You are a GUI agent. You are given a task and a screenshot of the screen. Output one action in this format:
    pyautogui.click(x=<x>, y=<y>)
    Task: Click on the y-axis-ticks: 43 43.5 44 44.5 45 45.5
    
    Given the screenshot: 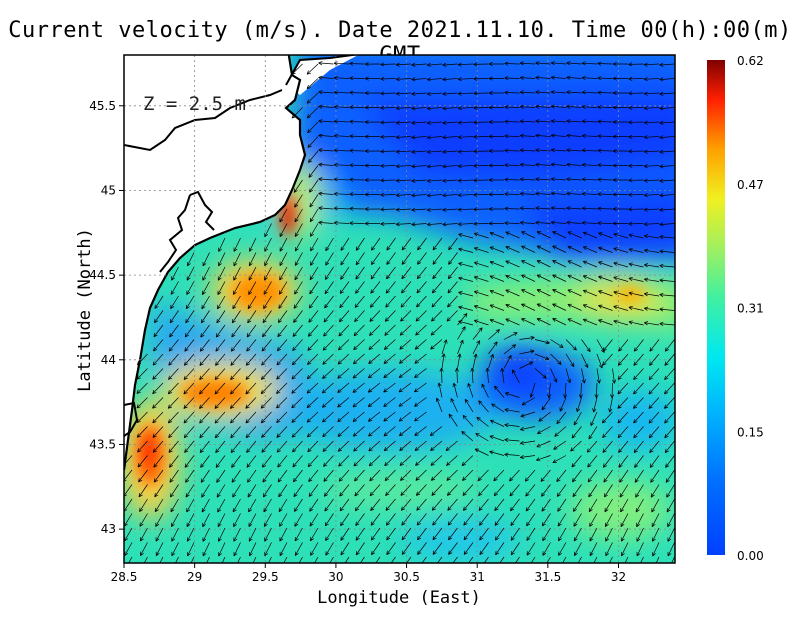 What is the action you would take?
    pyautogui.click(x=106, y=317)
    